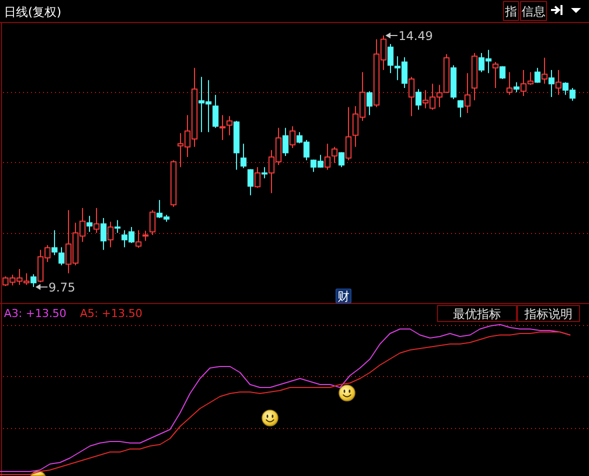  Describe the element at coordinates (477, 314) in the screenshot. I see `text: 最优指标` at that location.